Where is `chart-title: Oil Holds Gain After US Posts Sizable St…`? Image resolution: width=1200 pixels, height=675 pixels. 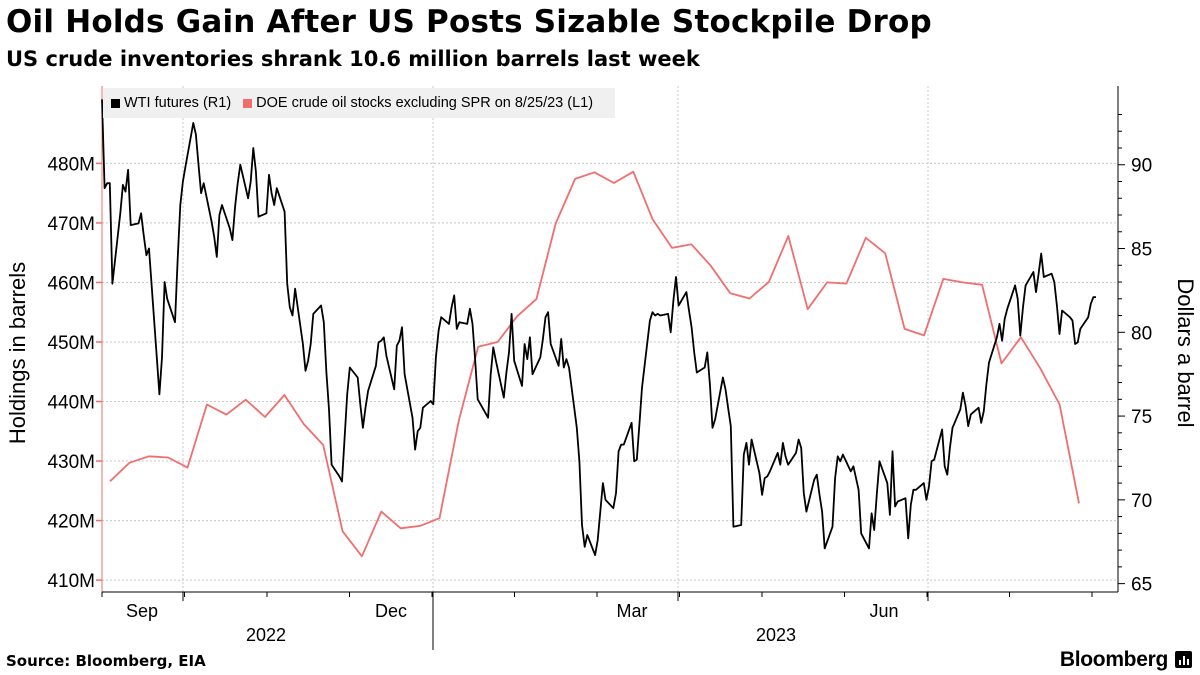
chart-title: Oil Holds Gain After US Posts Sizable St… is located at coordinates (469, 22).